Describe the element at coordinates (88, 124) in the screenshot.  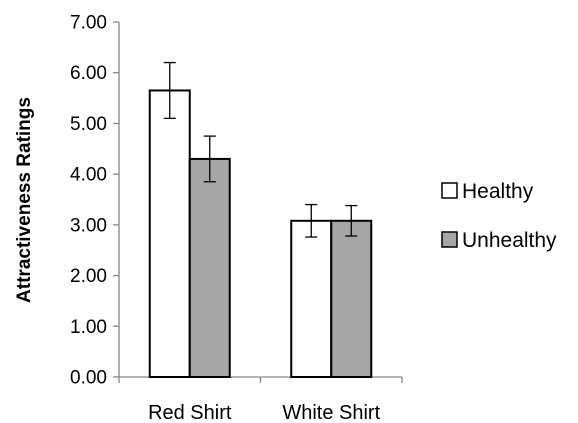
I see `y-tick-label: 5.00` at that location.